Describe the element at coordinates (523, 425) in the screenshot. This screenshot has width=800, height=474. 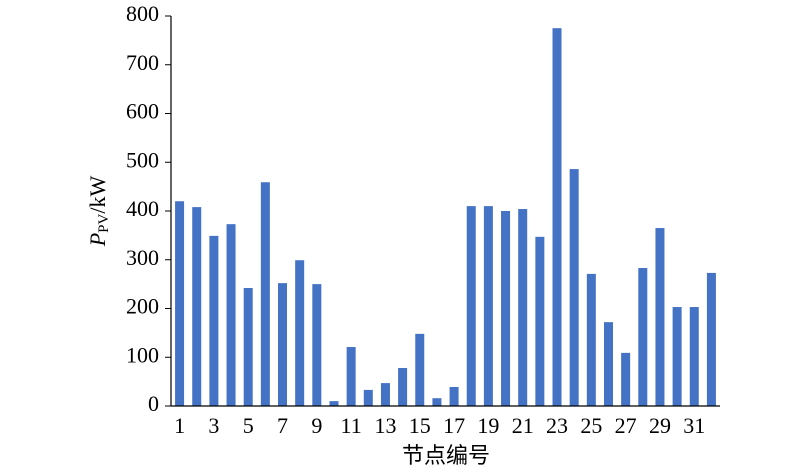
I see `x-tick-label: 21` at that location.